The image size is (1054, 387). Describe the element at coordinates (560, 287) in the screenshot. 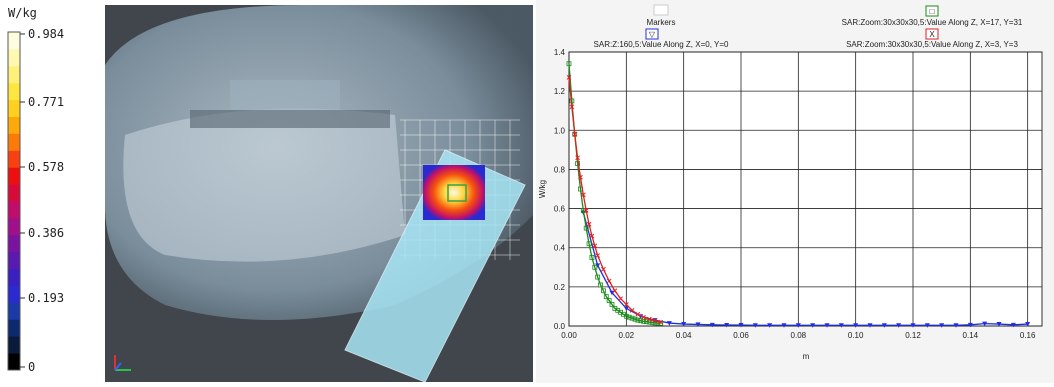

I see `y-tick-label: 0.2` at that location.